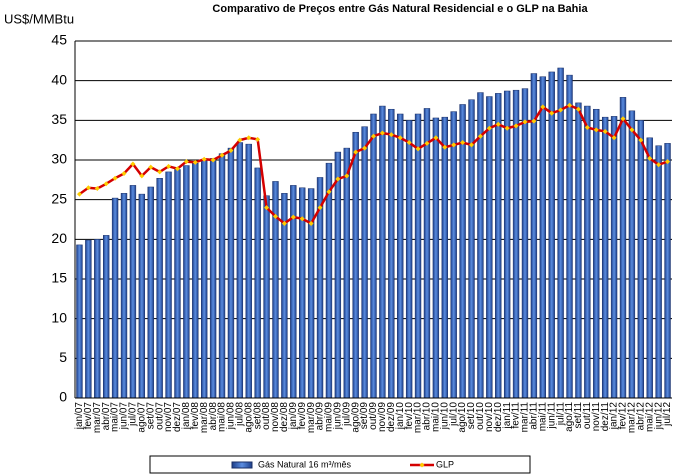  Describe the element at coordinates (436, 417) in the screenshot. I see `x-tick-label: mai/10` at that location.